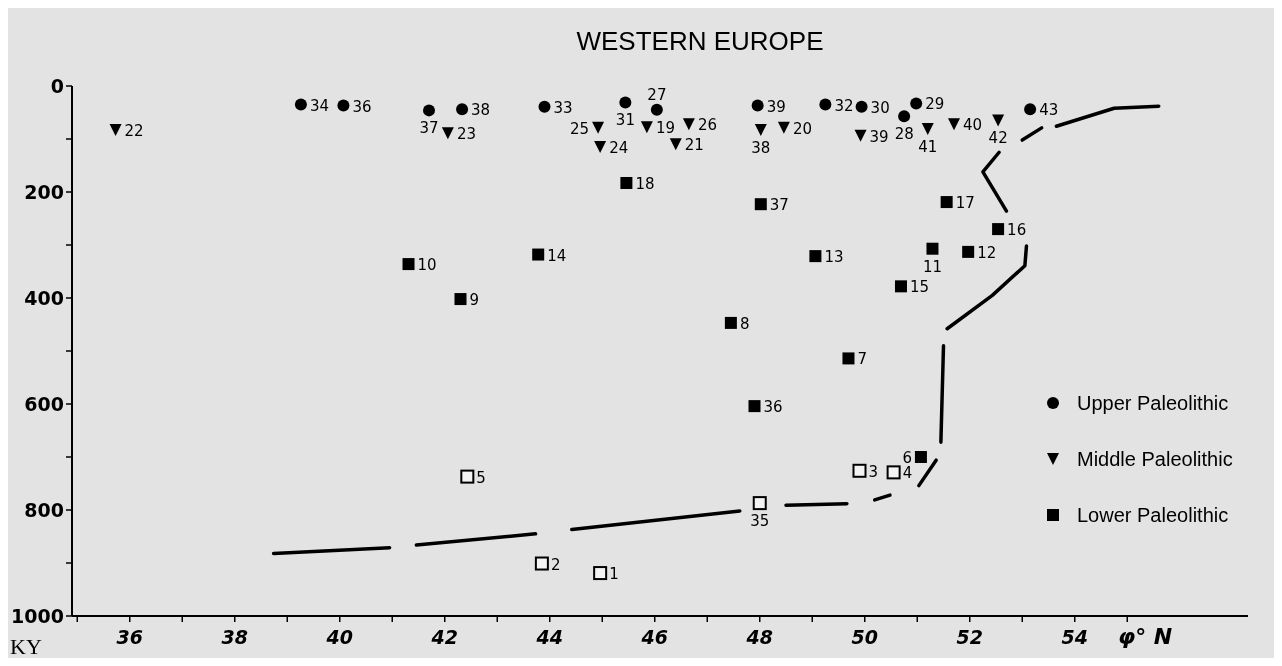 The width and height of the screenshot is (1282, 666). Describe the element at coordinates (57, 85) in the screenshot. I see `y-tick-label: 0` at that location.